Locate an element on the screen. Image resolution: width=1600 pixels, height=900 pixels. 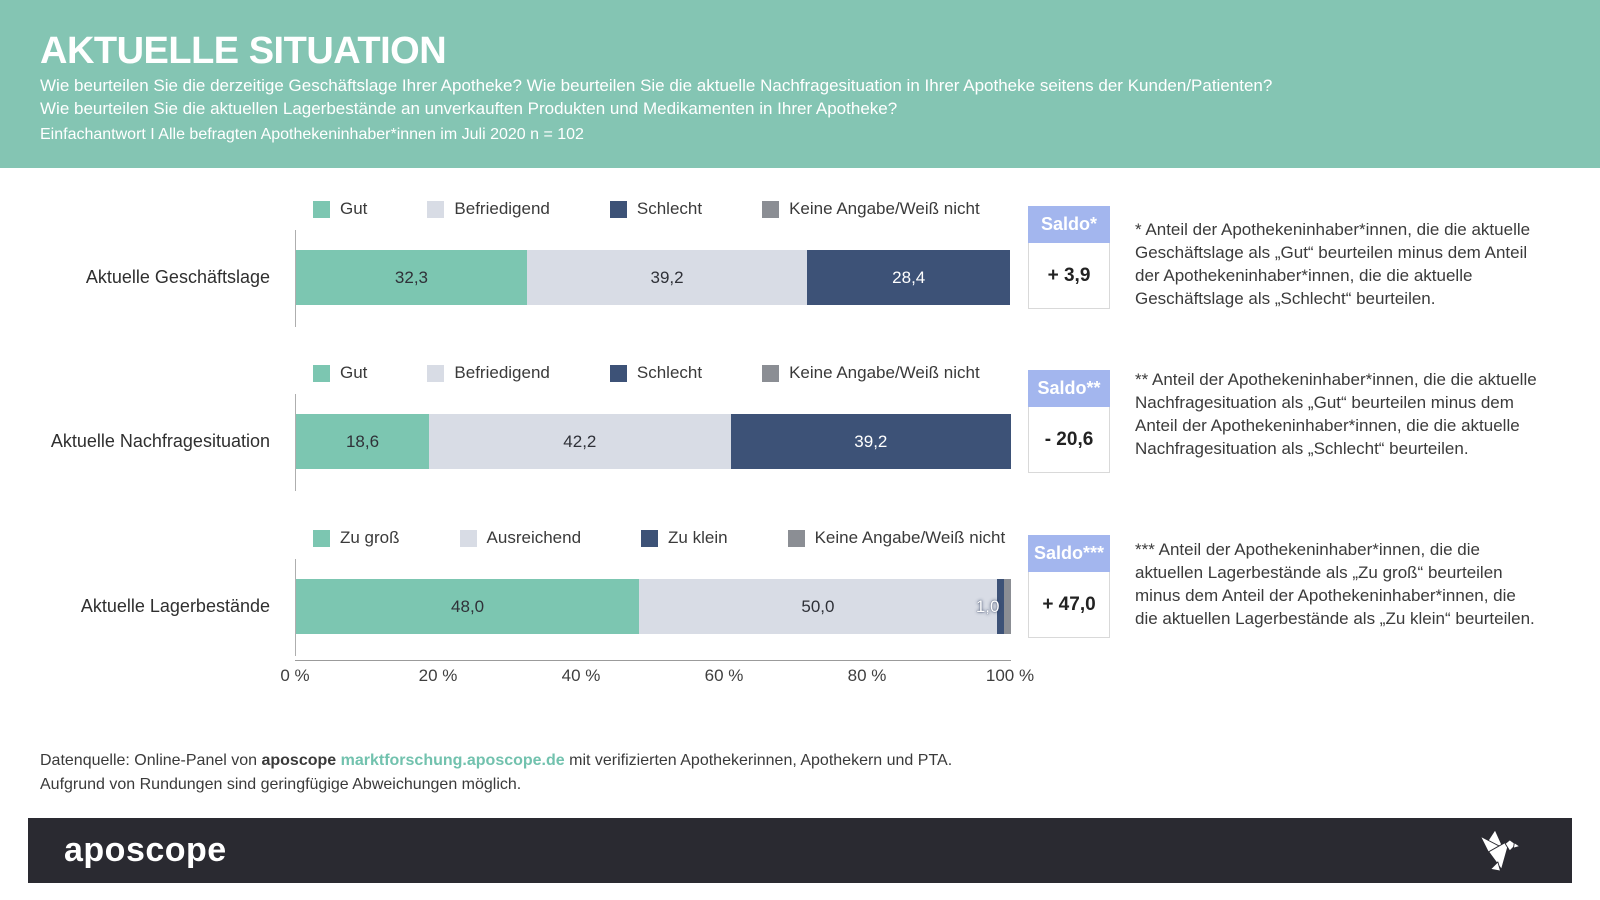
x-axis-line is located at coordinates (653, 660).